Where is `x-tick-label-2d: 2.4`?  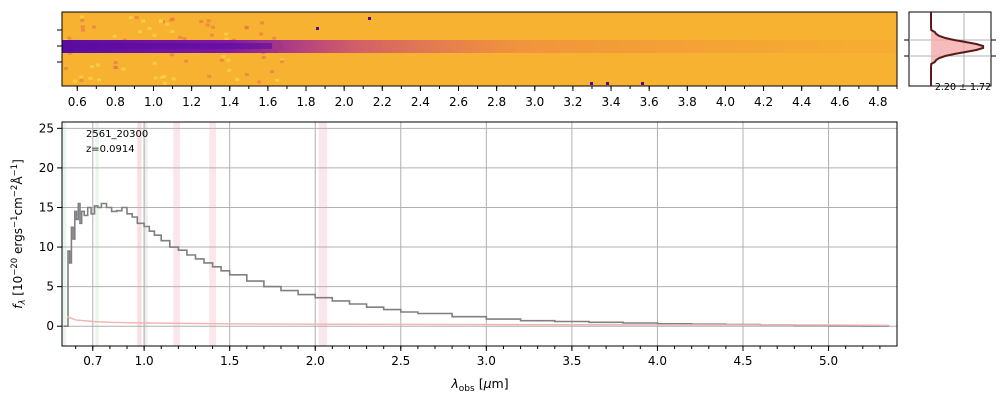
x-tick-label-2d: 2.4 is located at coordinates (420, 102).